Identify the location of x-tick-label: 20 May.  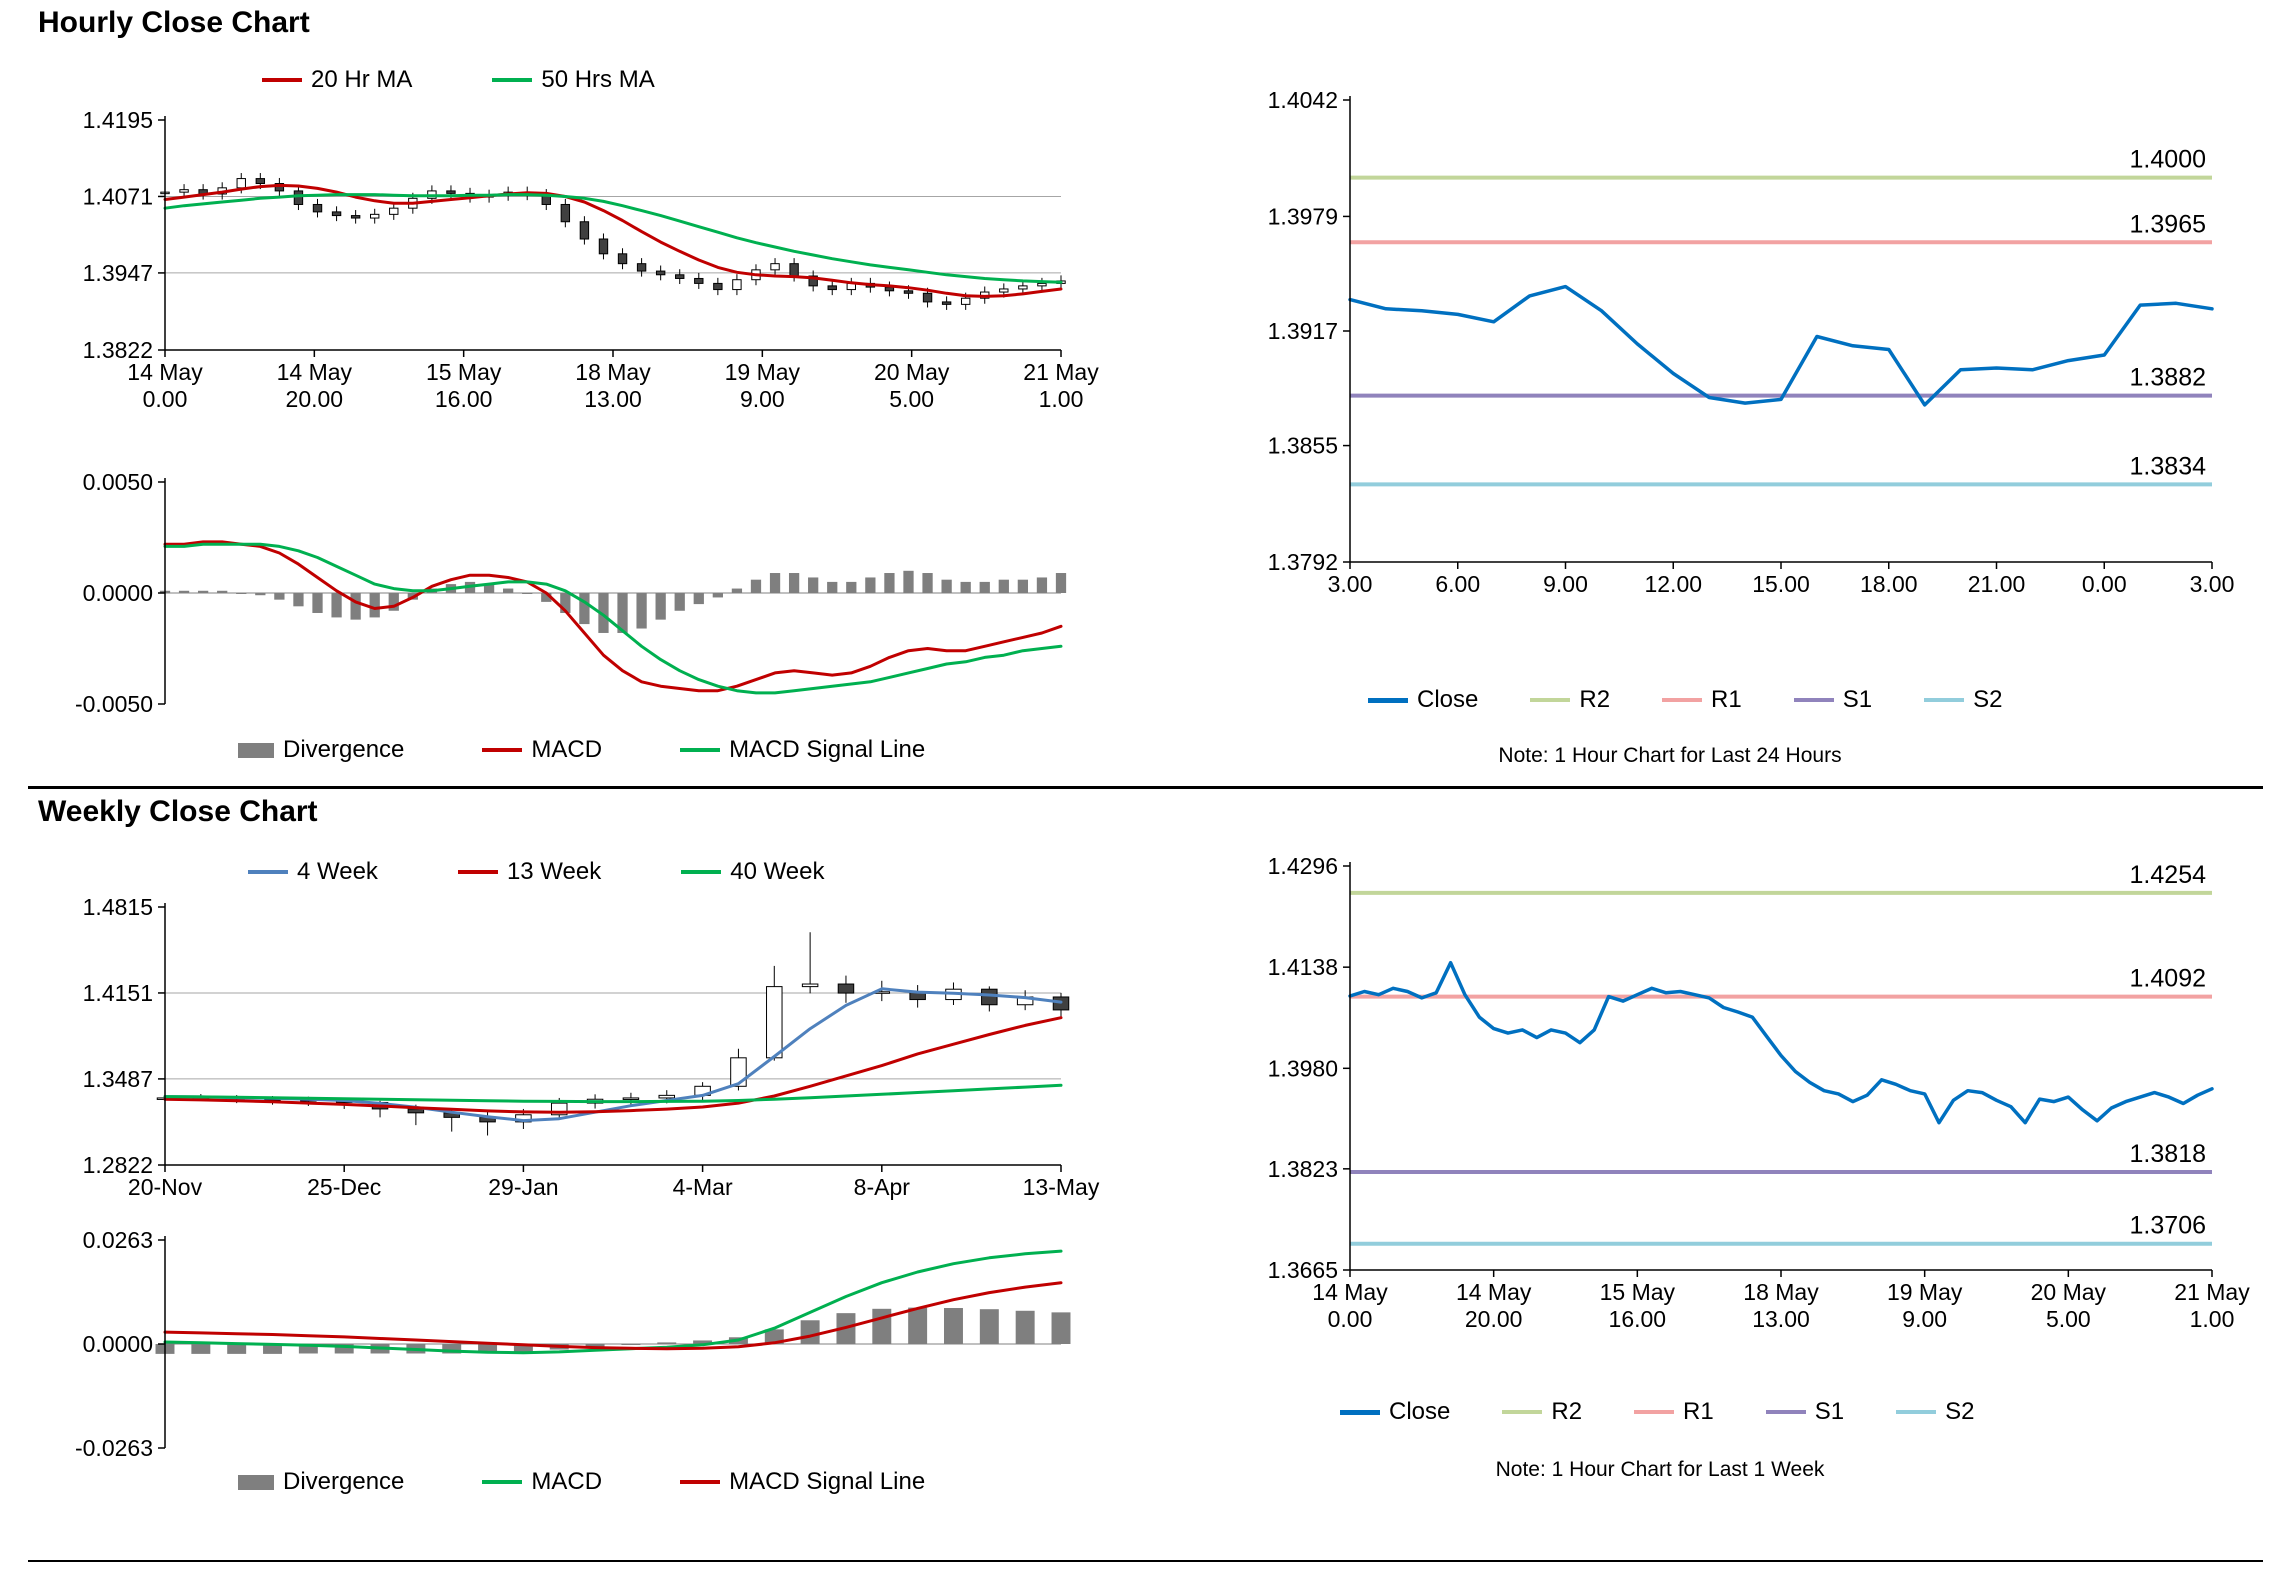
(912, 372).